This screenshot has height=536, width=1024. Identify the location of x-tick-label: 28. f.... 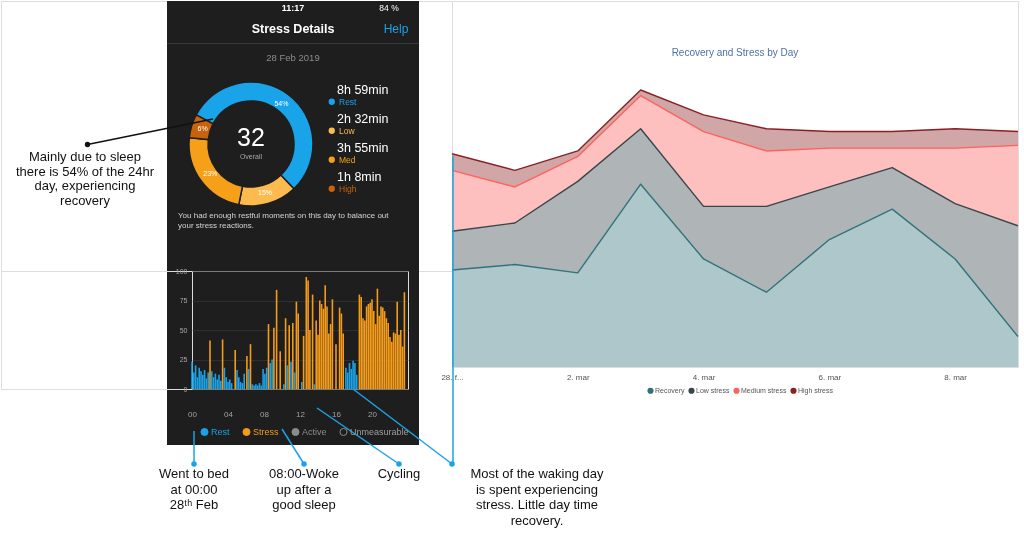
(452, 377).